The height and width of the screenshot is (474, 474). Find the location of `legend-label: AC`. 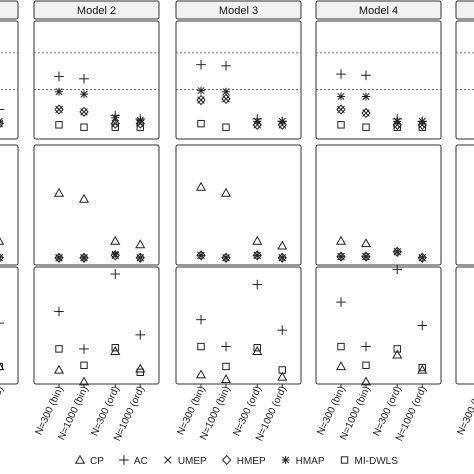

legend-label: AC is located at coordinates (141, 461).